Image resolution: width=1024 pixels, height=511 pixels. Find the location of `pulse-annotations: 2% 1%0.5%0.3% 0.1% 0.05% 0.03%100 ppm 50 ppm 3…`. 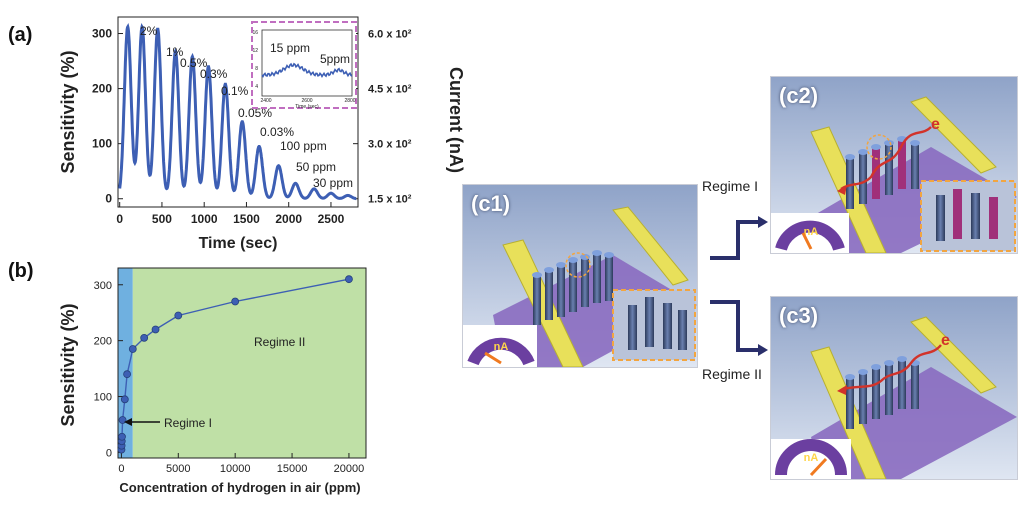

pulse-annotations: 2% 1%0.5%0.3% 0.1% 0.05% 0.03%100 ppm 50 ppm 3… is located at coordinates (246, 107).